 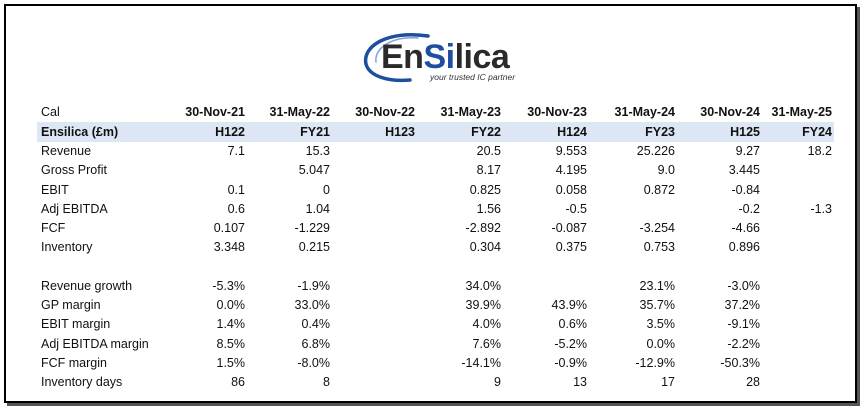 I want to click on row-label: FCF, so click(x=53, y=228).